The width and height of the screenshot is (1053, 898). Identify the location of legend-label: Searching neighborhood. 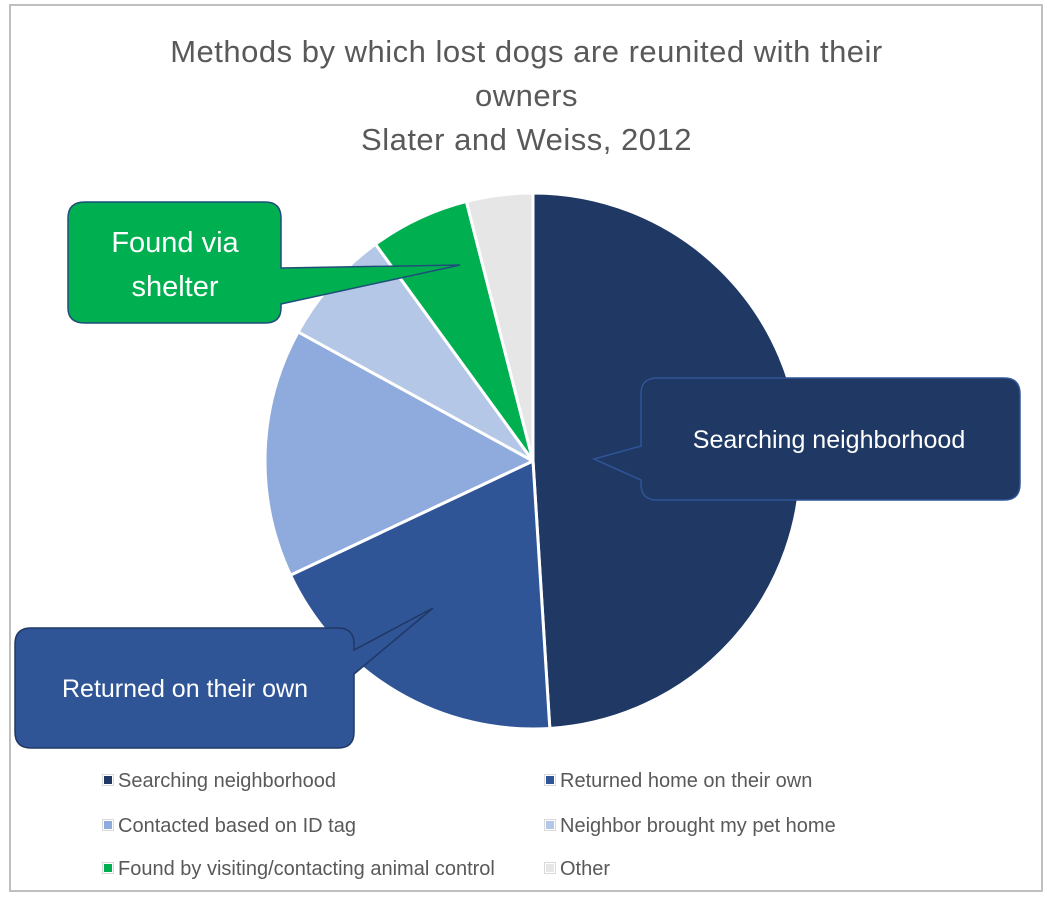
(227, 781).